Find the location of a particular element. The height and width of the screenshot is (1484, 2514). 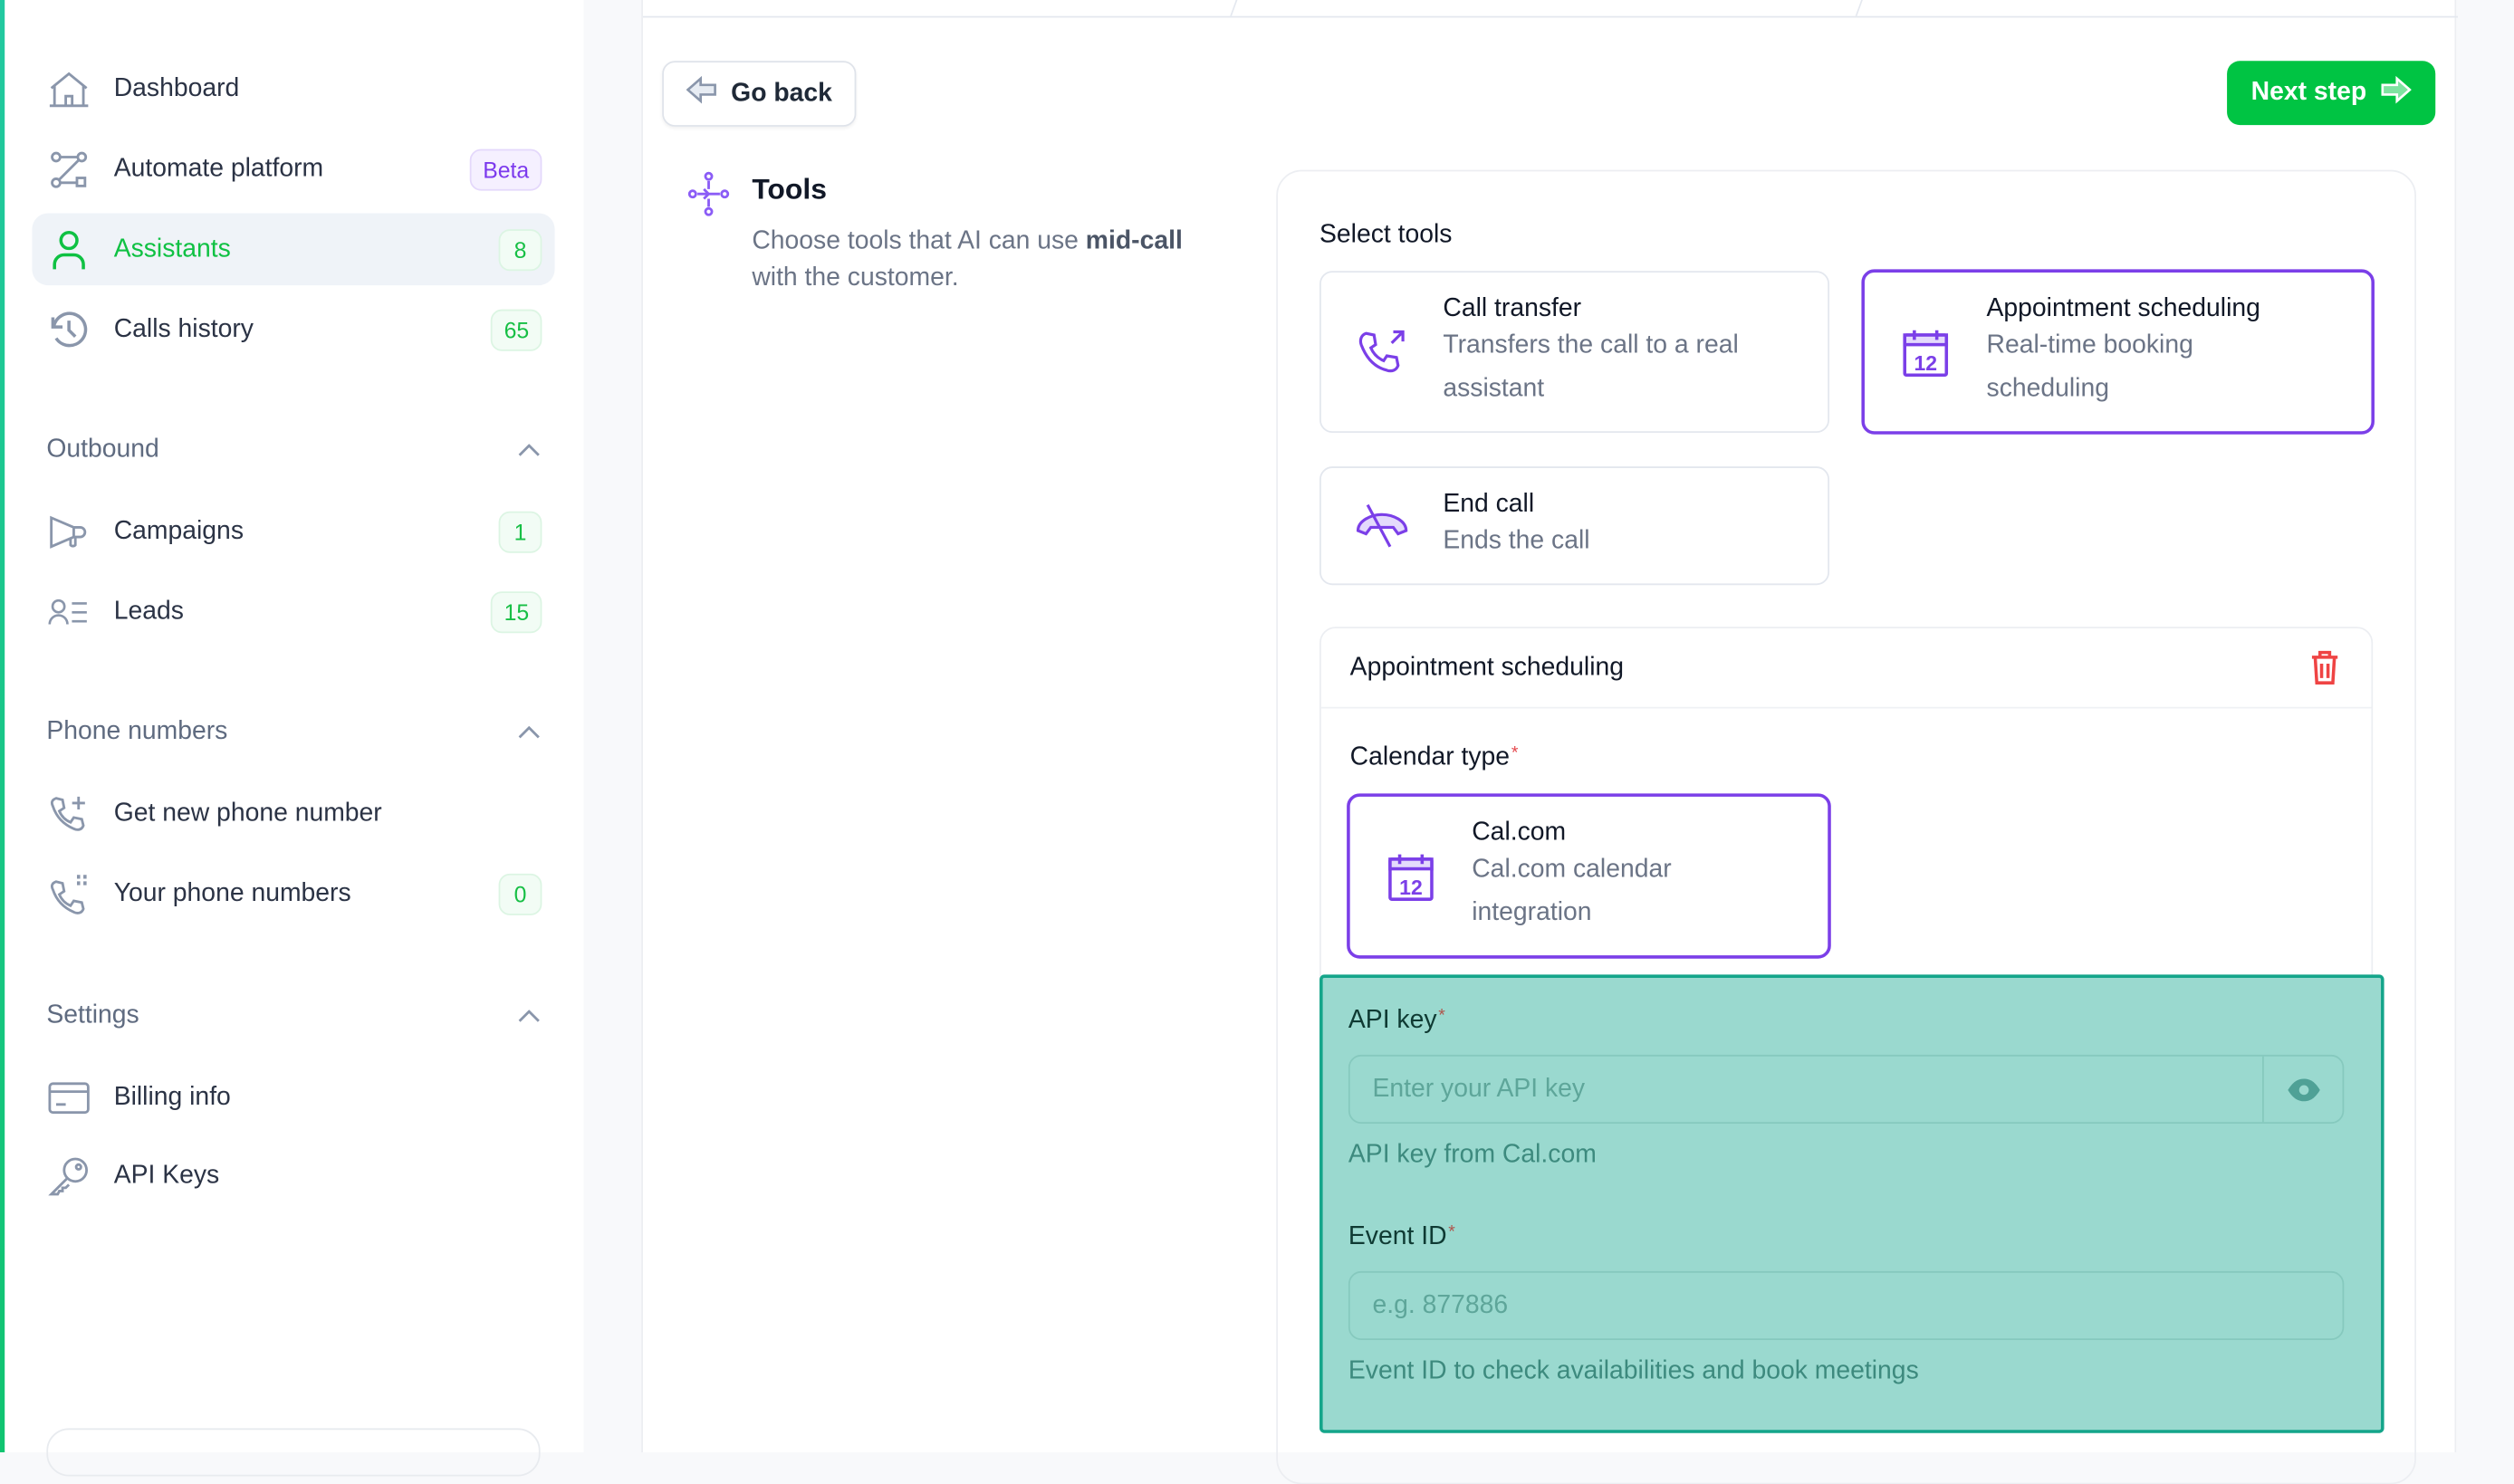

accent-strip is located at coordinates (2, 726).